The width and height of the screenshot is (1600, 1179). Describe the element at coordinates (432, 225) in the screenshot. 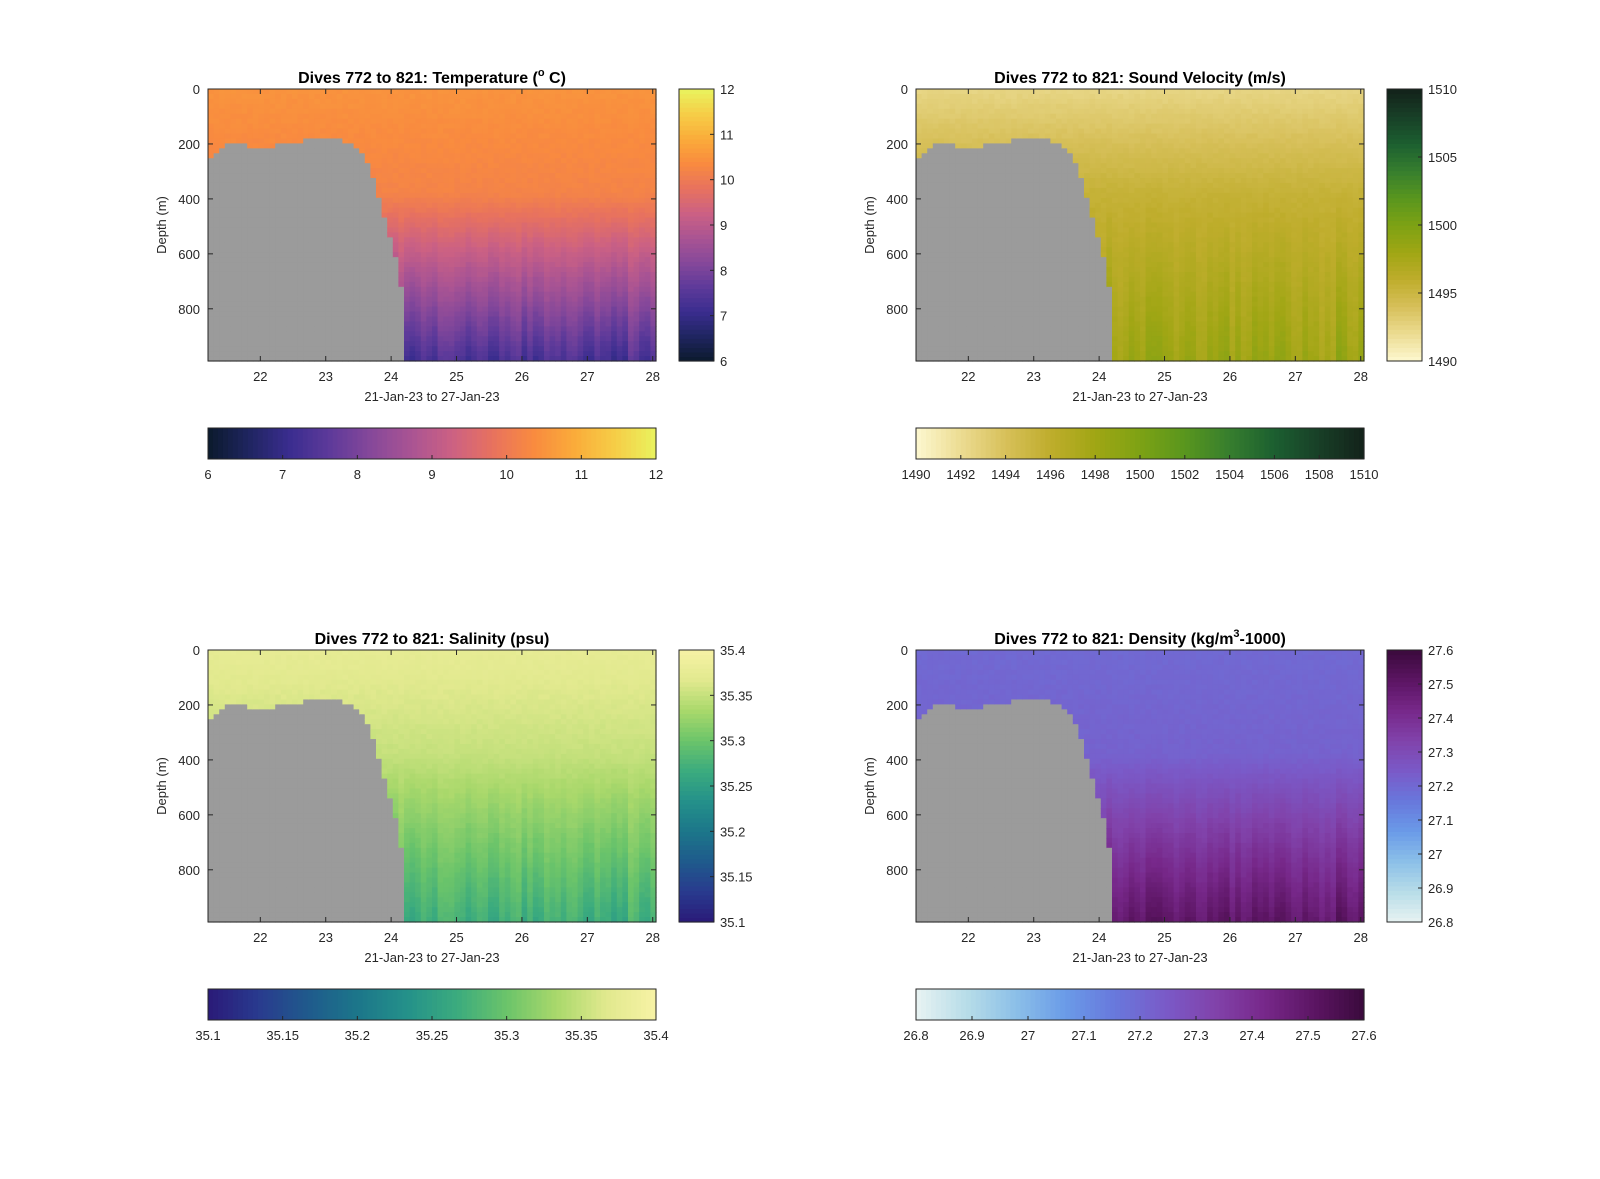

I see `heatmap-cells` at that location.